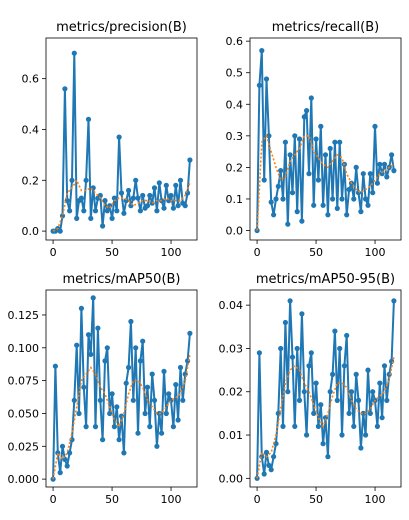 The image size is (409, 520). I want to click on y-tick-label: 0.6, so click(31, 79).